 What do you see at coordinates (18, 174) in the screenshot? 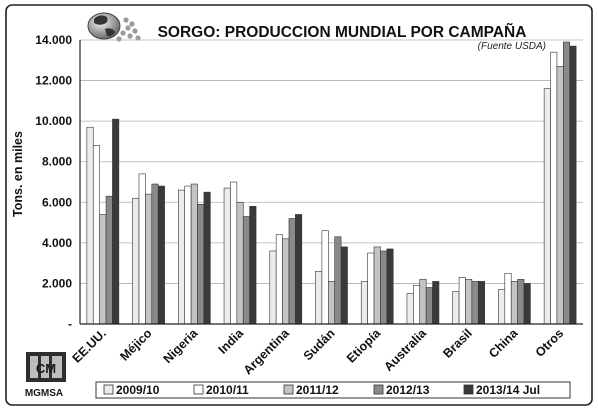
I see `y-axis-label: Tons. en miles` at bounding box center [18, 174].